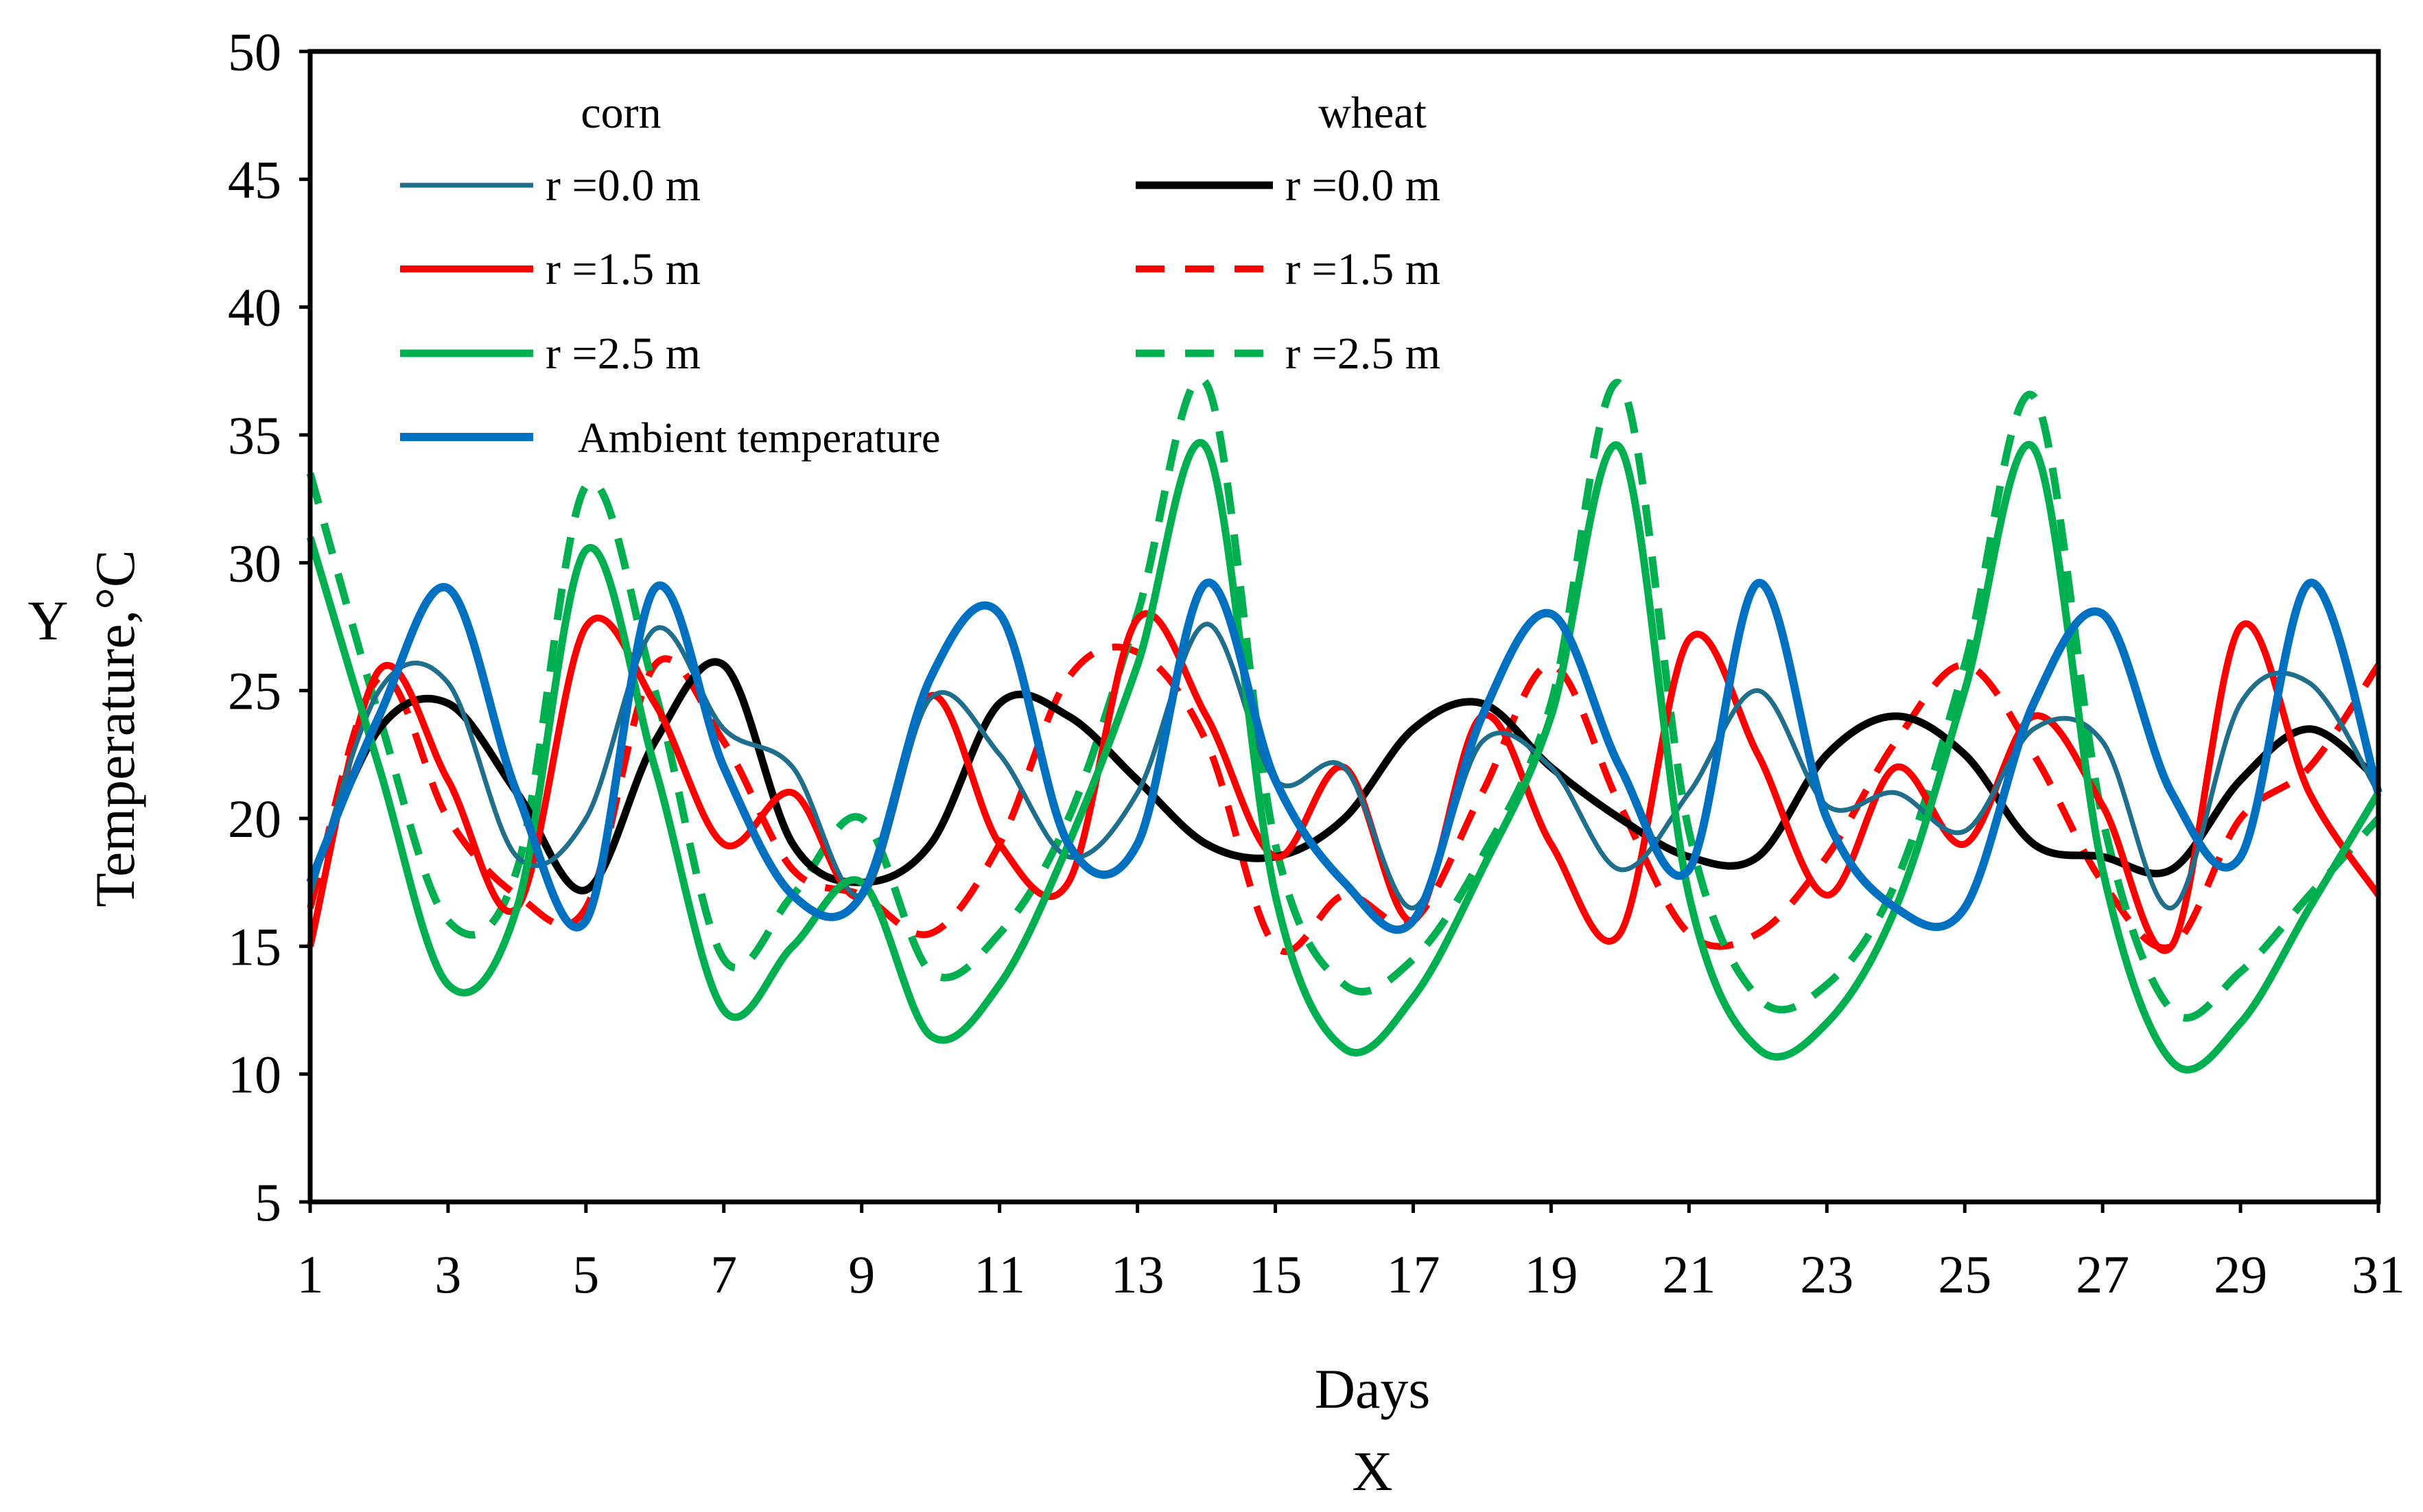 The height and width of the screenshot is (1512, 2423). What do you see at coordinates (448, 1274) in the screenshot?
I see `x-tick-label: 3` at bounding box center [448, 1274].